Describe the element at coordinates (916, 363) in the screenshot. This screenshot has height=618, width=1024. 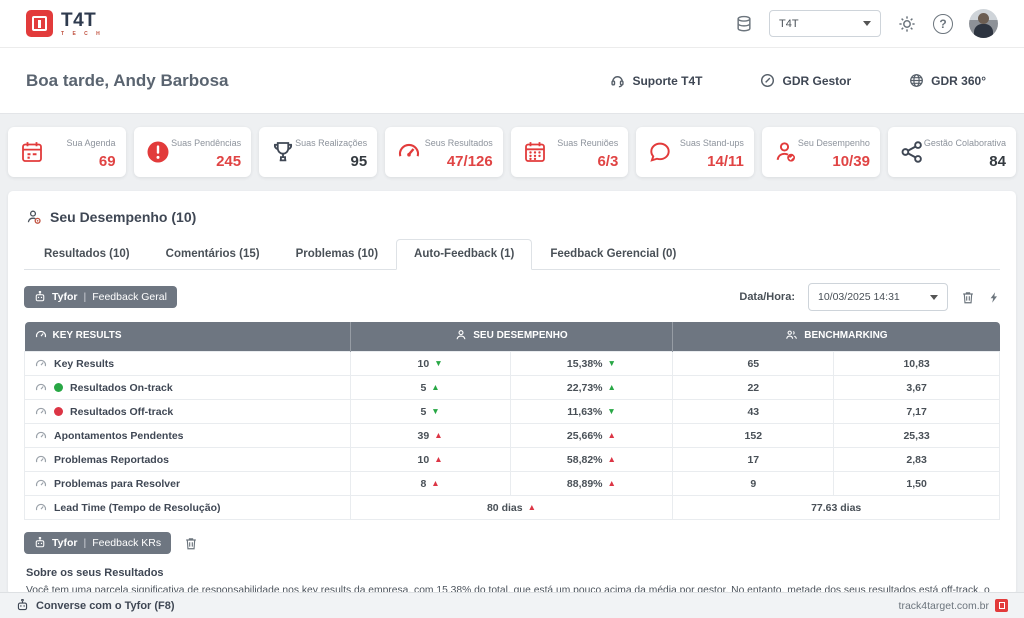
I see `bench-avg: 10,83` at that location.